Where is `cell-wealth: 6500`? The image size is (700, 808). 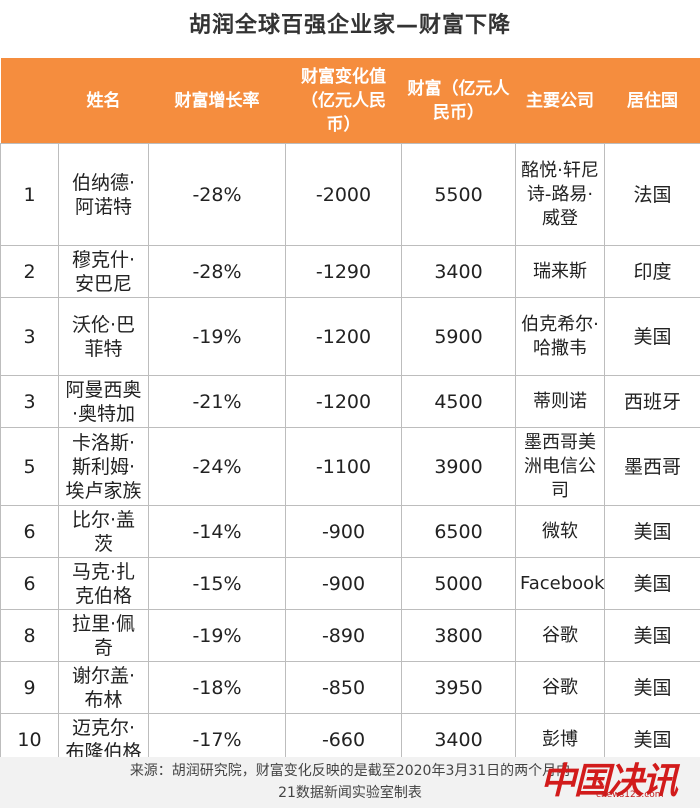
cell-wealth: 6500 is located at coordinates (458, 531).